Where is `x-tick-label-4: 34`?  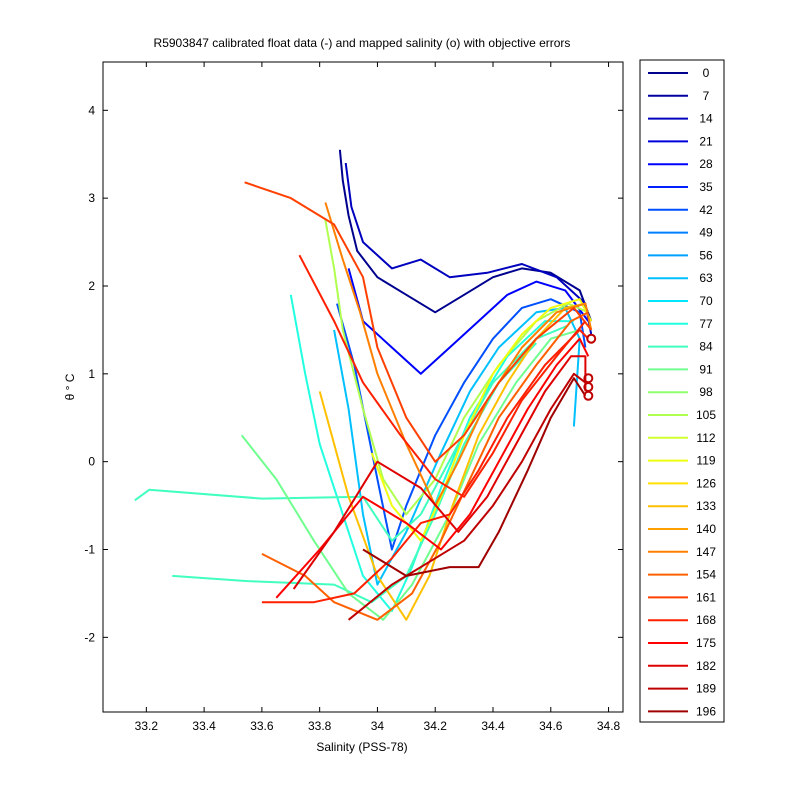
x-tick-label-4: 34 is located at coordinates (378, 726).